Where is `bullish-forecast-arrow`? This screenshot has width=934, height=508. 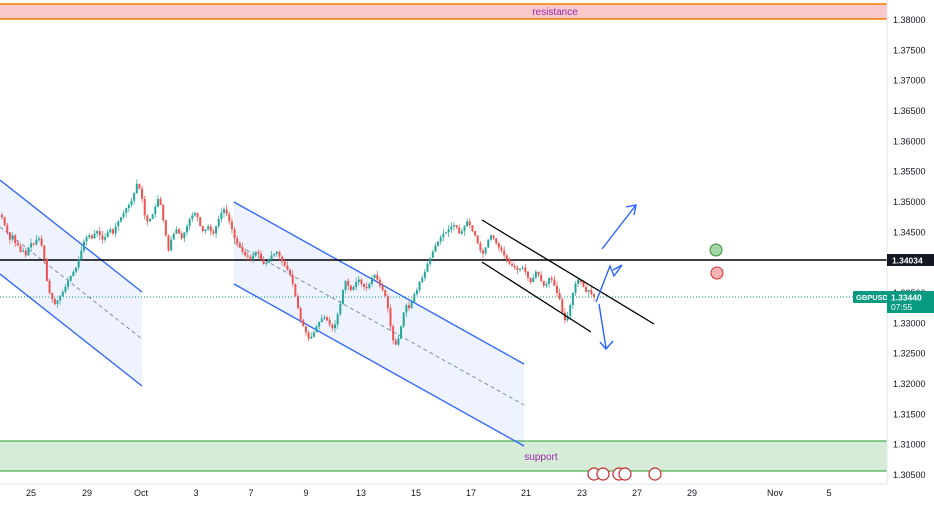
bullish-forecast-arrow is located at coordinates (616, 253).